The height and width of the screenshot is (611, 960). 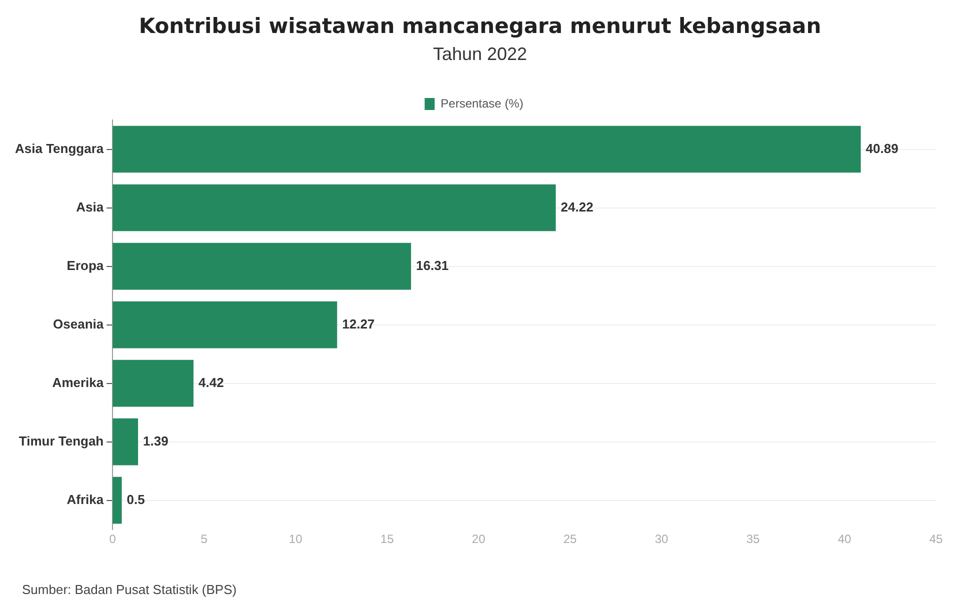 What do you see at coordinates (211, 382) in the screenshot?
I see `data-label: 4.42` at bounding box center [211, 382].